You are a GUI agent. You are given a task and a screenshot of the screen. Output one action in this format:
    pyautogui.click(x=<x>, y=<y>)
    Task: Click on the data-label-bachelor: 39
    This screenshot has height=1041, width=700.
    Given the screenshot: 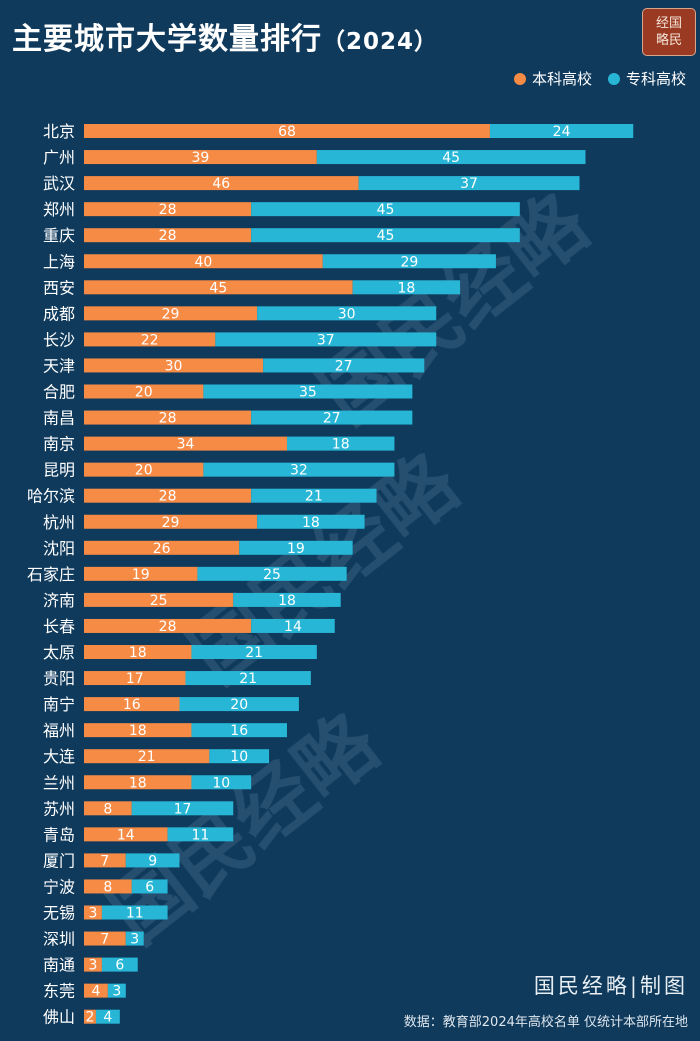 What is the action you would take?
    pyautogui.click(x=201, y=158)
    